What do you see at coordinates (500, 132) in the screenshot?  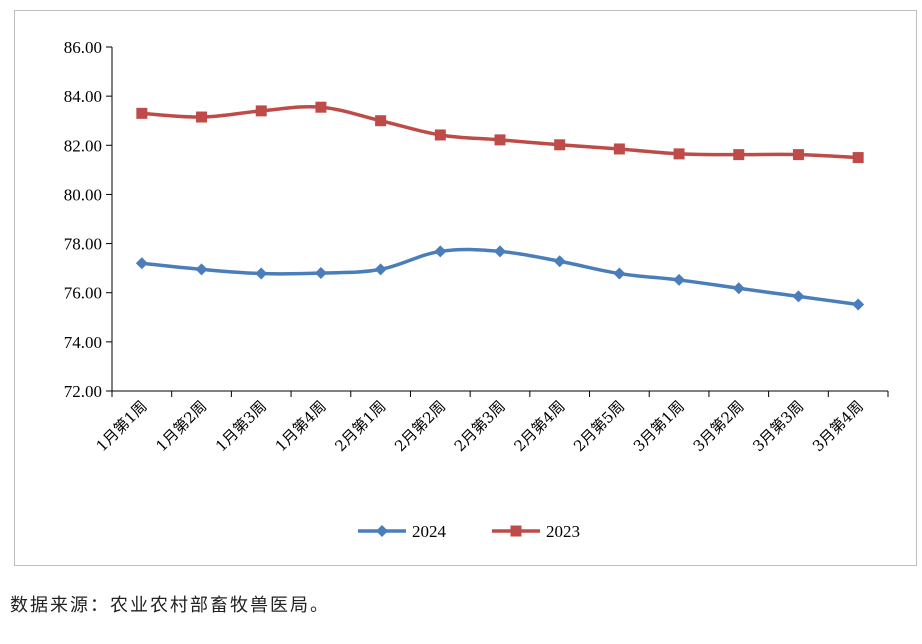 I see `series-line-2023` at bounding box center [500, 132].